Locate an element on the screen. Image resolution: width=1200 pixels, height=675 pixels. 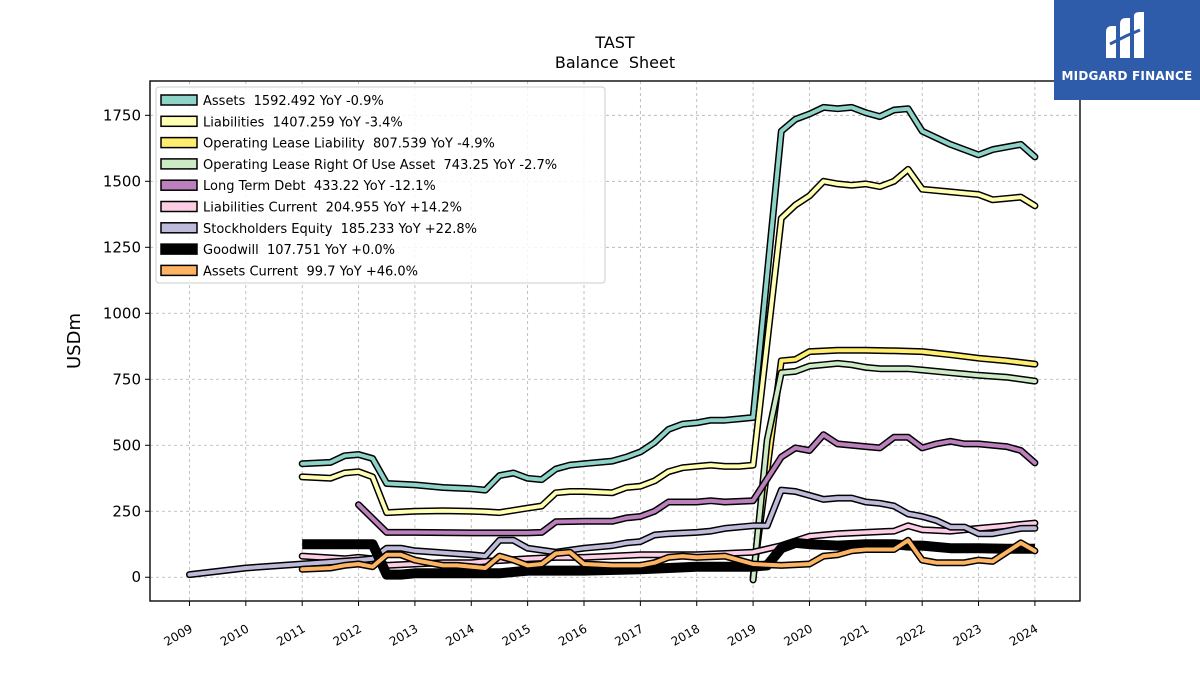
y-tick-label: 1250 is located at coordinates (122, 247).